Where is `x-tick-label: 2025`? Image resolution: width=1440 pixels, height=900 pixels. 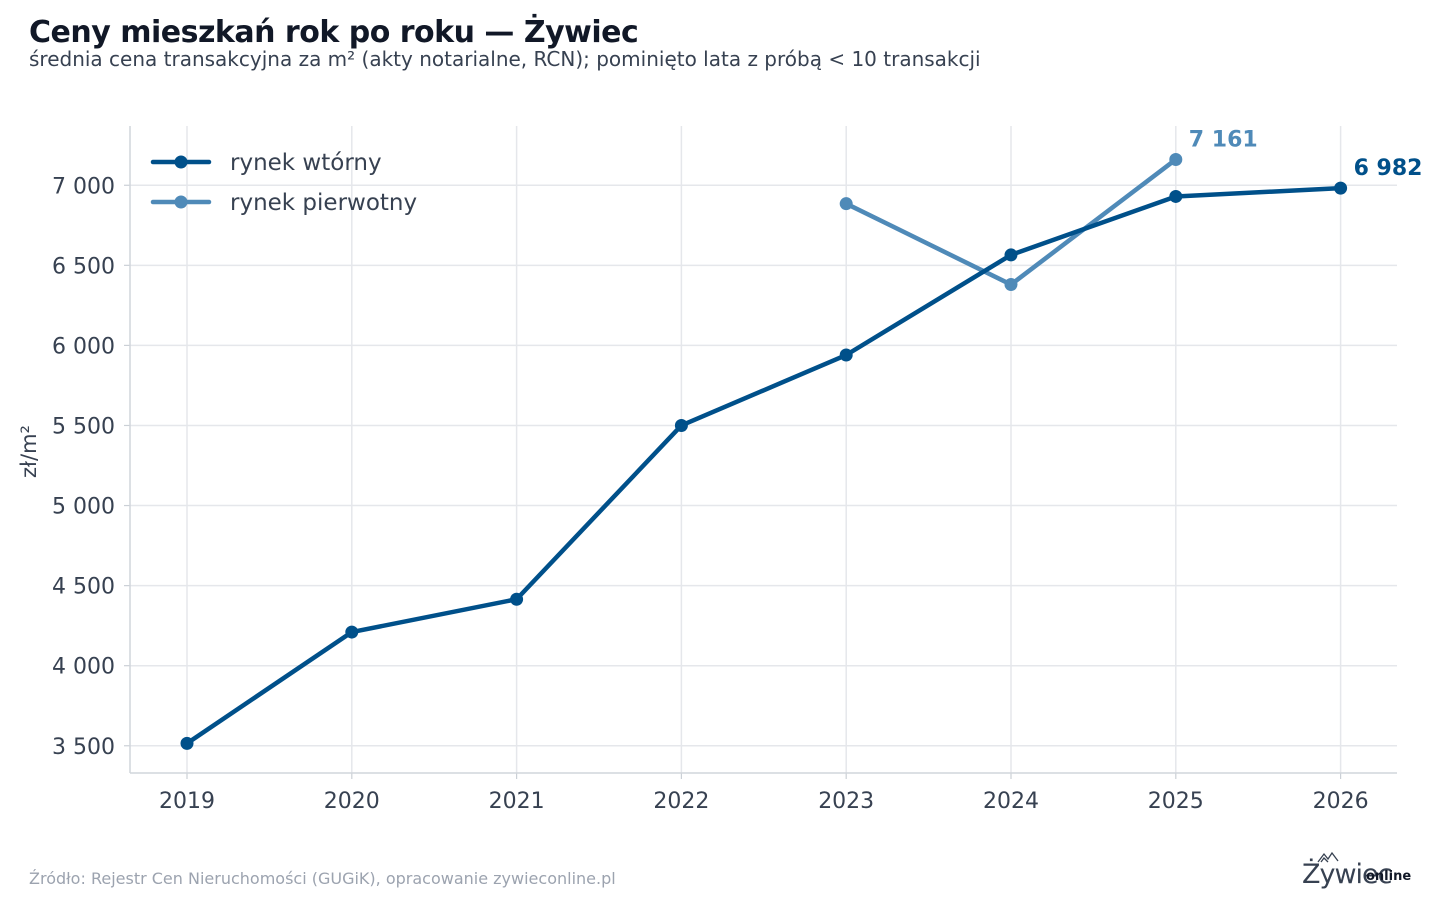 x-tick-label: 2025 is located at coordinates (1176, 801).